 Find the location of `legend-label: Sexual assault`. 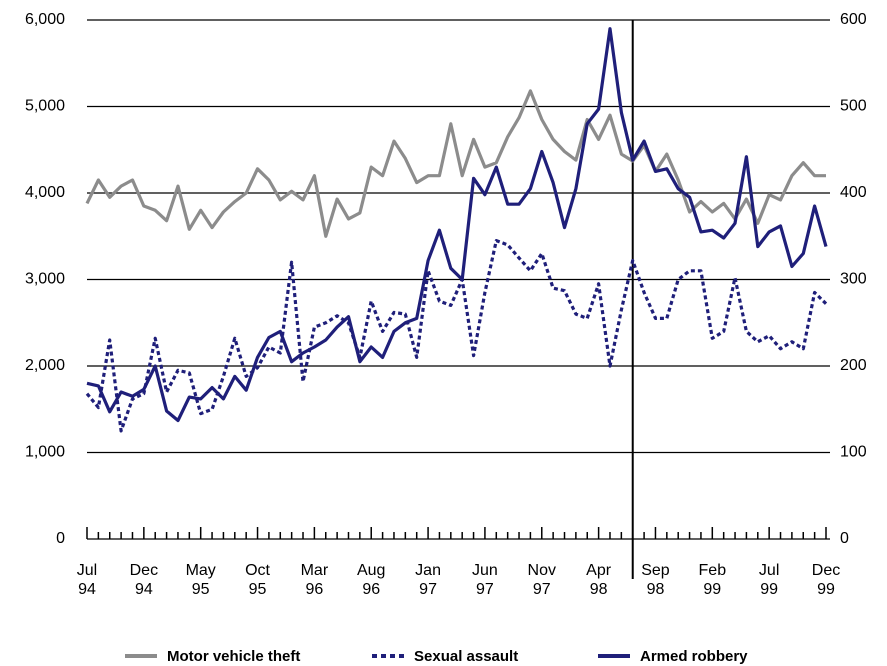

legend-label: Sexual assault is located at coordinates (466, 656).